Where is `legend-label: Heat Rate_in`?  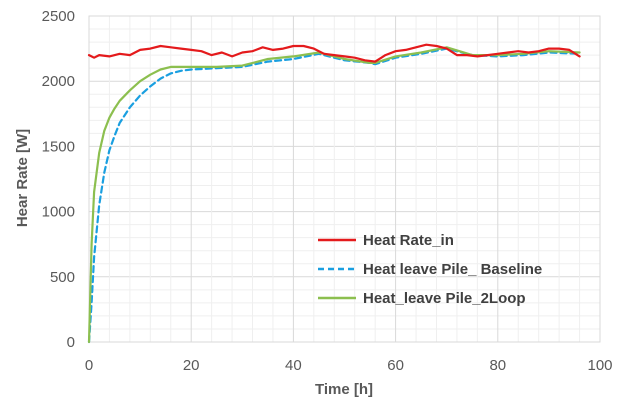 legend-label: Heat Rate_in is located at coordinates (408, 240).